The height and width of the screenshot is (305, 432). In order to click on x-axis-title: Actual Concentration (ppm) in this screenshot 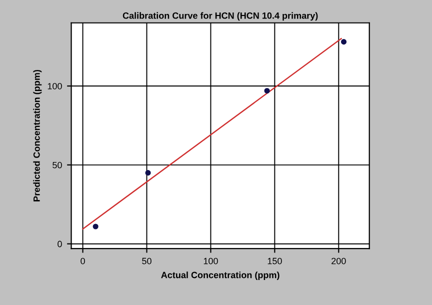, I will do `click(220, 276)`.